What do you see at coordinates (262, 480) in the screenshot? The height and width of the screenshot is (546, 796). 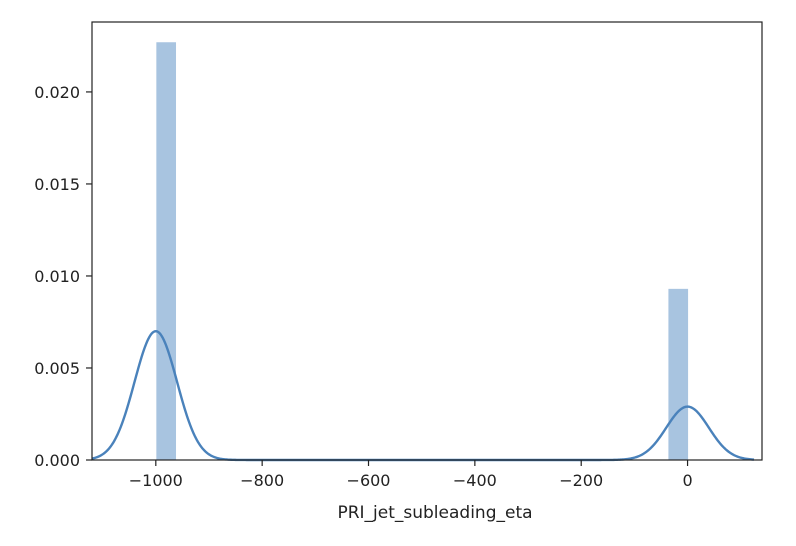 I see `x-tick-label: −800` at bounding box center [262, 480].